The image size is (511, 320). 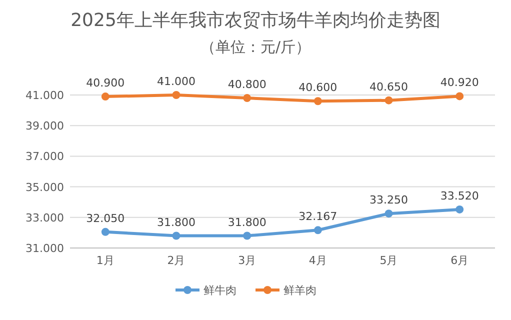 What do you see at coordinates (105, 260) in the screenshot?
I see `x-tick-label: 1月` at bounding box center [105, 260].